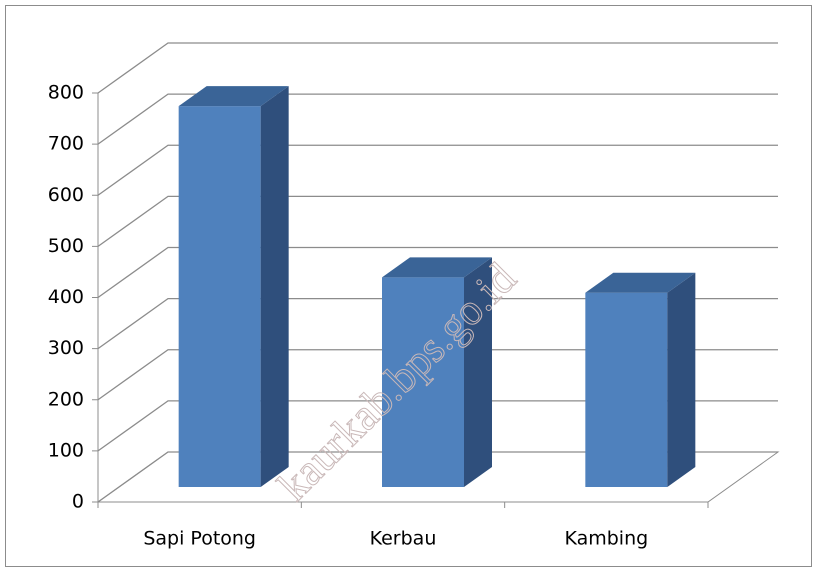 Image resolution: width=817 pixels, height=572 pixels. Describe the element at coordinates (66, 246) in the screenshot. I see `y-tick-label: 500` at that location.